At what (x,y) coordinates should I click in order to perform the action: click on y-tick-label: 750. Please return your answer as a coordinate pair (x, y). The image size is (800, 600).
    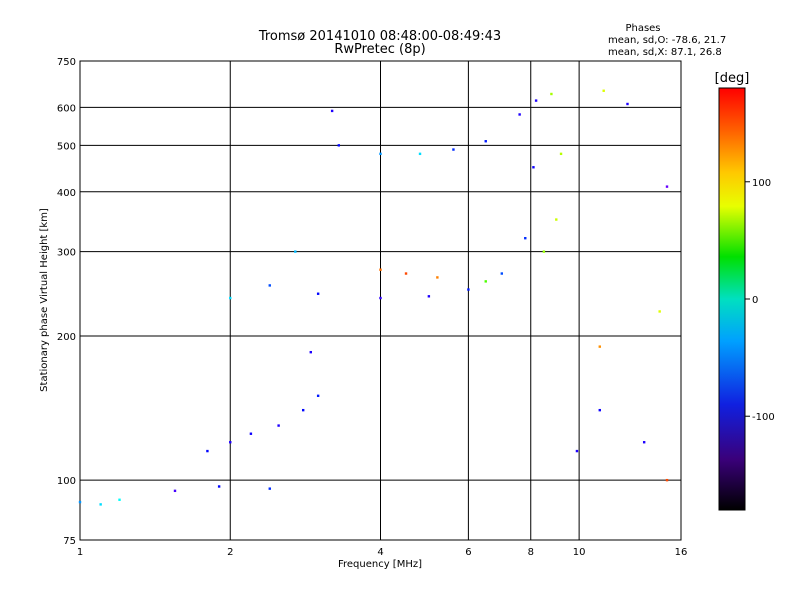
    Looking at the image, I should click on (66, 62).